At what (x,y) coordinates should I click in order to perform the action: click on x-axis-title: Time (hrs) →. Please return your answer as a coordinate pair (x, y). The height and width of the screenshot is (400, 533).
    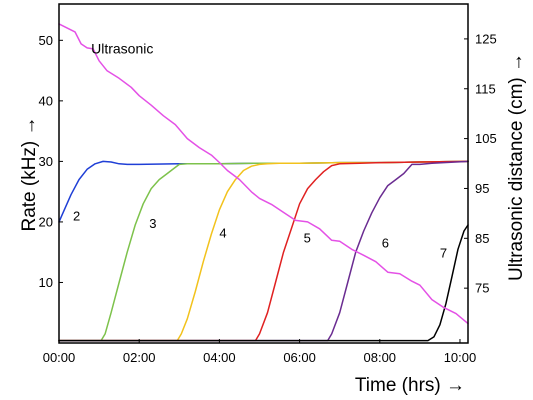
    Looking at the image, I should click on (410, 385).